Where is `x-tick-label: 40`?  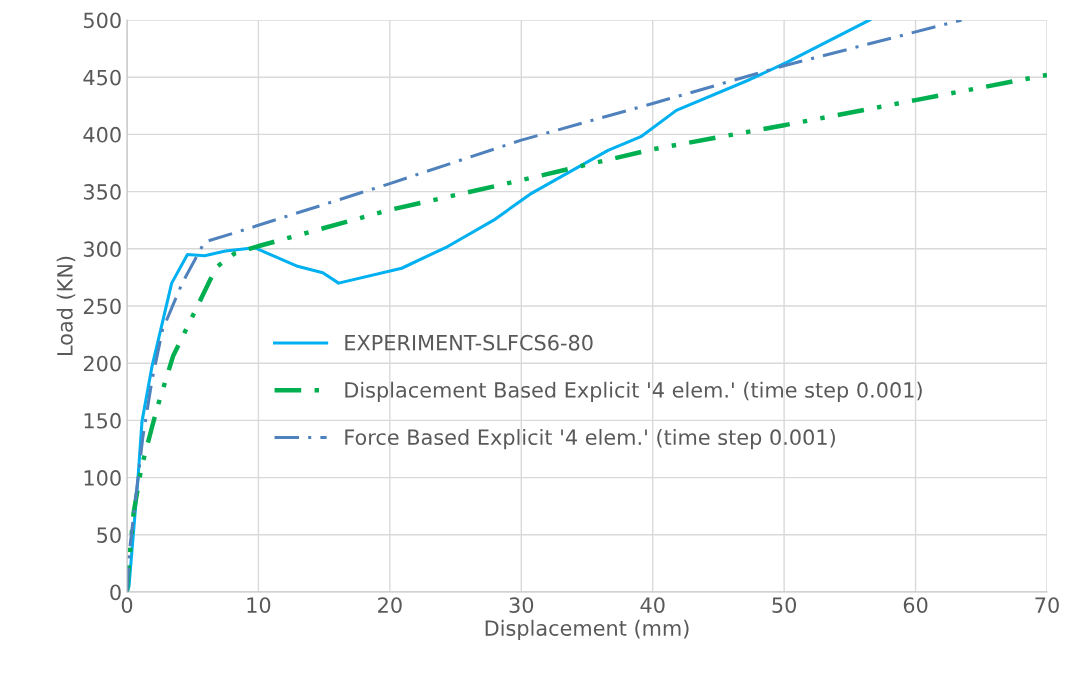 x-tick-label: 40 is located at coordinates (652, 605).